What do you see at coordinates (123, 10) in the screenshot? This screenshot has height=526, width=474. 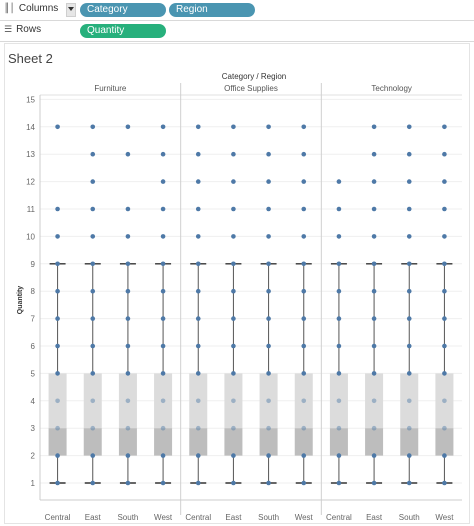 I see `category-pill: Category` at bounding box center [123, 10].